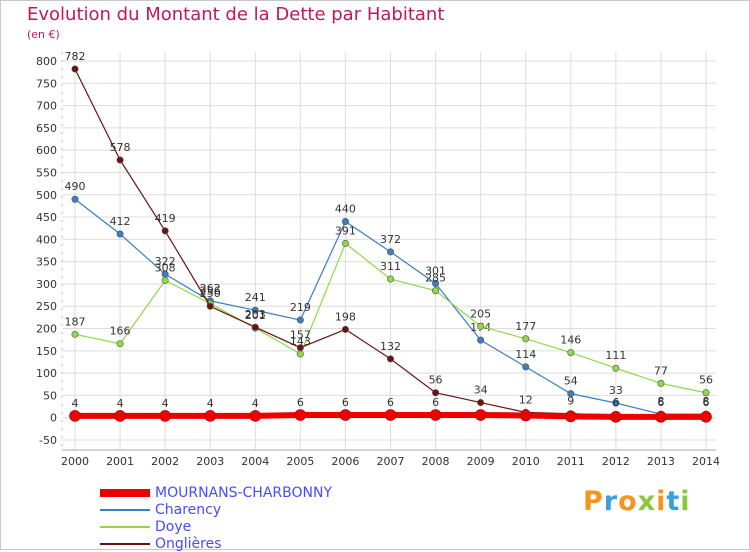  What do you see at coordinates (647, 501) in the screenshot?
I see `logo-letter: x` at bounding box center [647, 501].